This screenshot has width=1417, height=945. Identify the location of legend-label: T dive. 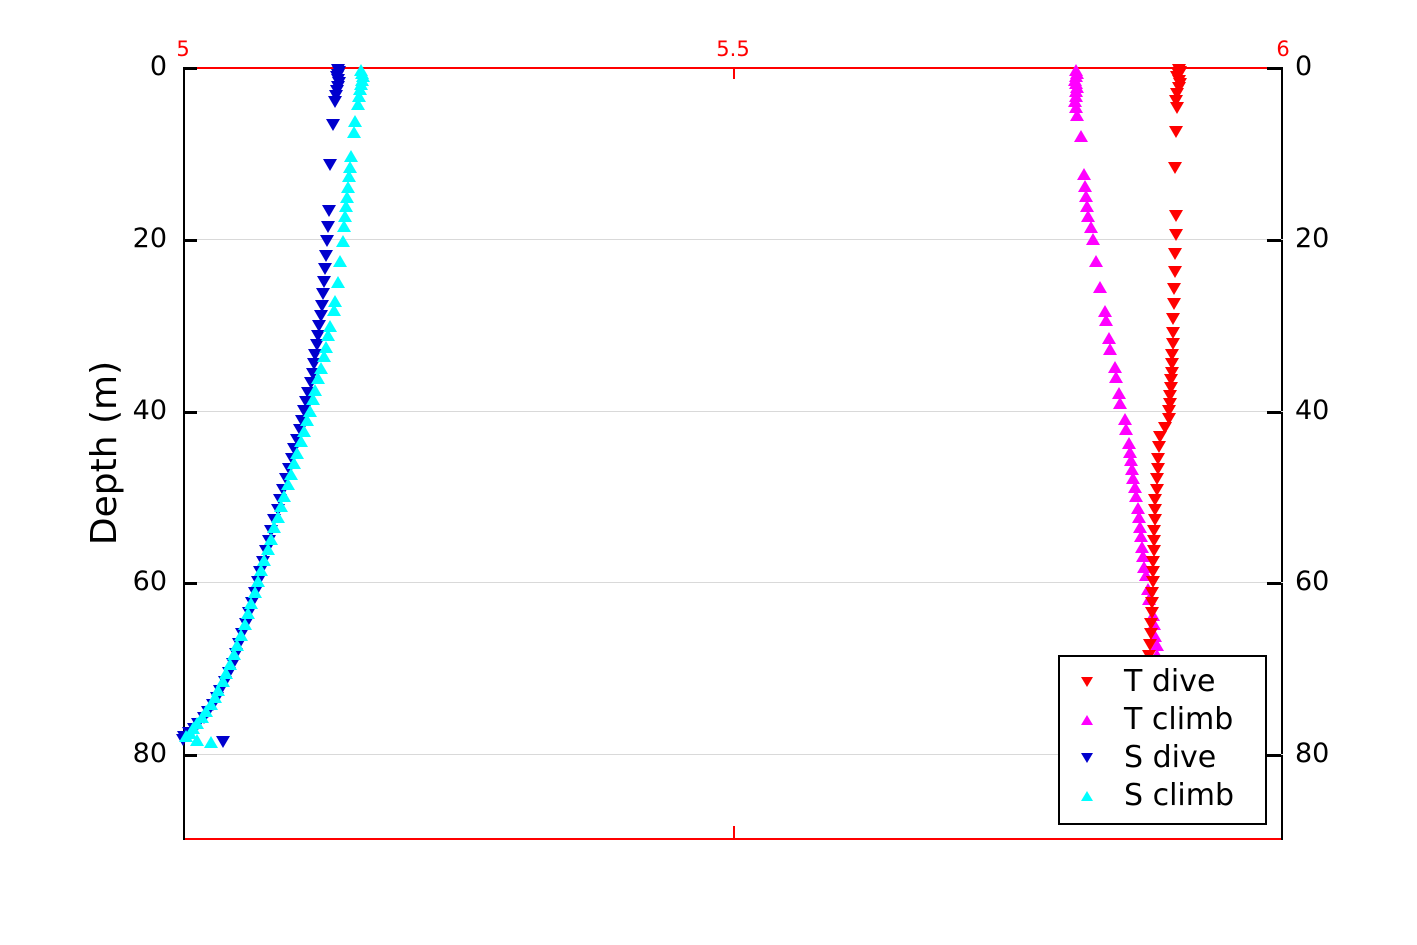
(1170, 681).